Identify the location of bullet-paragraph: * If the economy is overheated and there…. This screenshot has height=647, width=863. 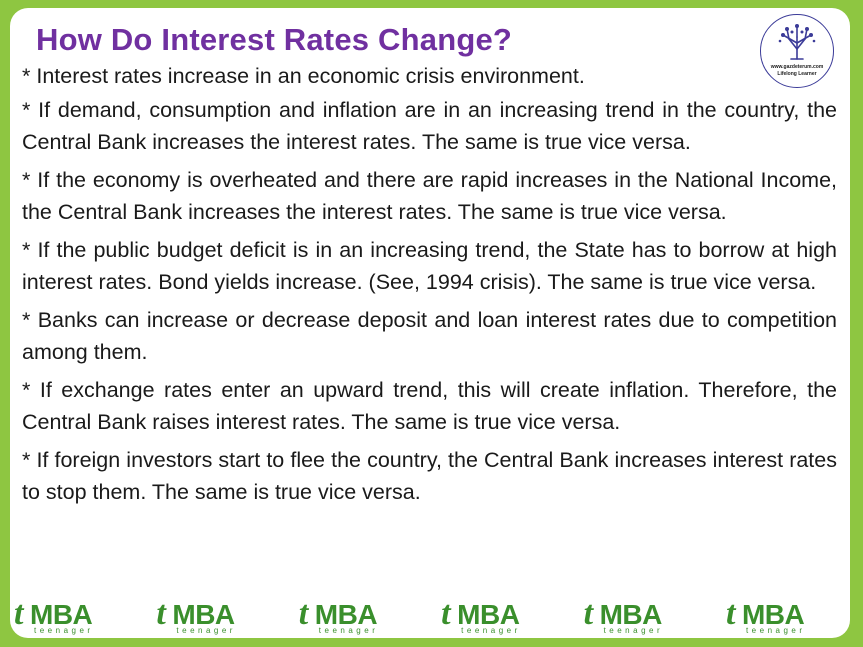
(429, 196).